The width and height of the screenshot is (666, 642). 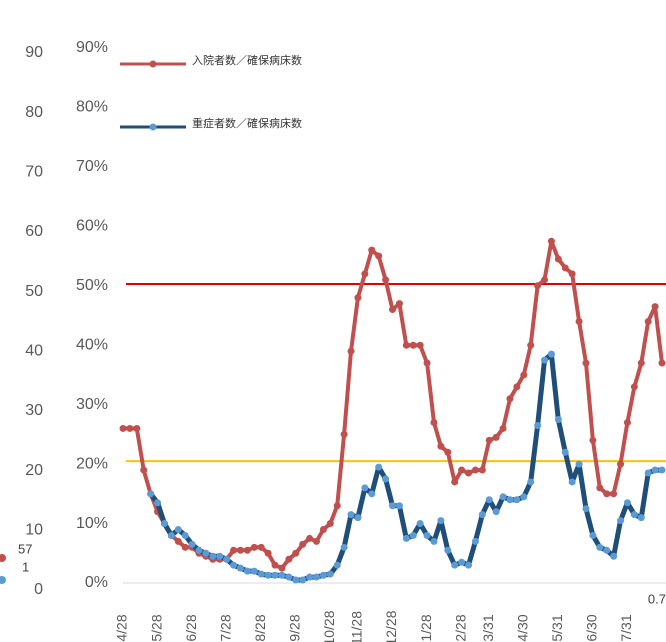 I want to click on y-tick-label: 60, so click(x=34, y=231).